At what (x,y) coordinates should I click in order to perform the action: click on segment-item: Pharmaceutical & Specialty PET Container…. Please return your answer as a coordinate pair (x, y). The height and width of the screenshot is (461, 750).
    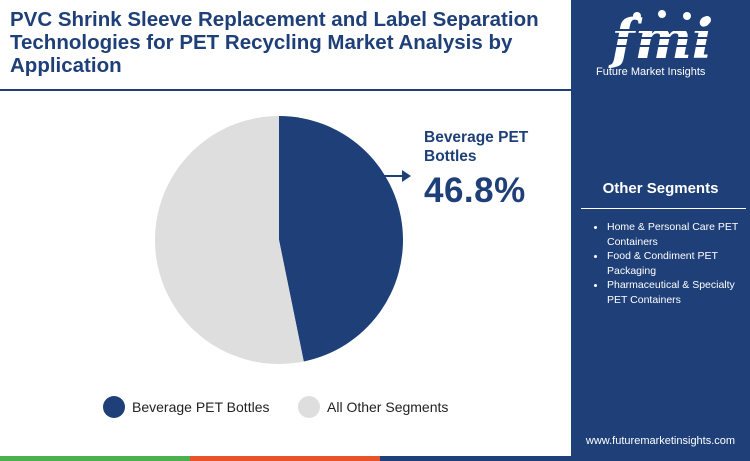
    Looking at the image, I should click on (669, 292).